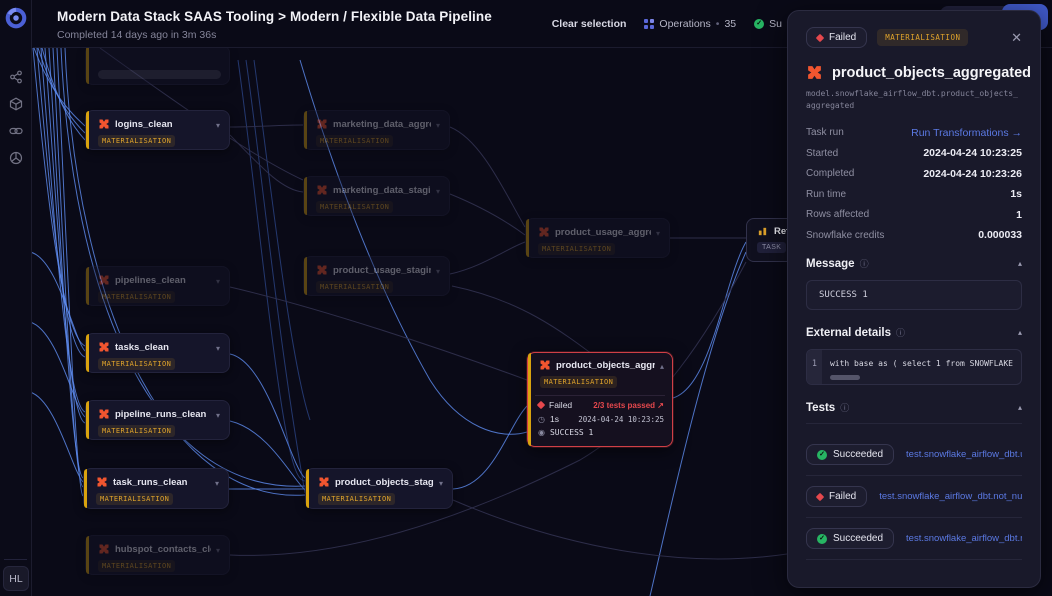 This screenshot has width=1052, height=596. I want to click on detail-label: Snowflake credits, so click(845, 235).